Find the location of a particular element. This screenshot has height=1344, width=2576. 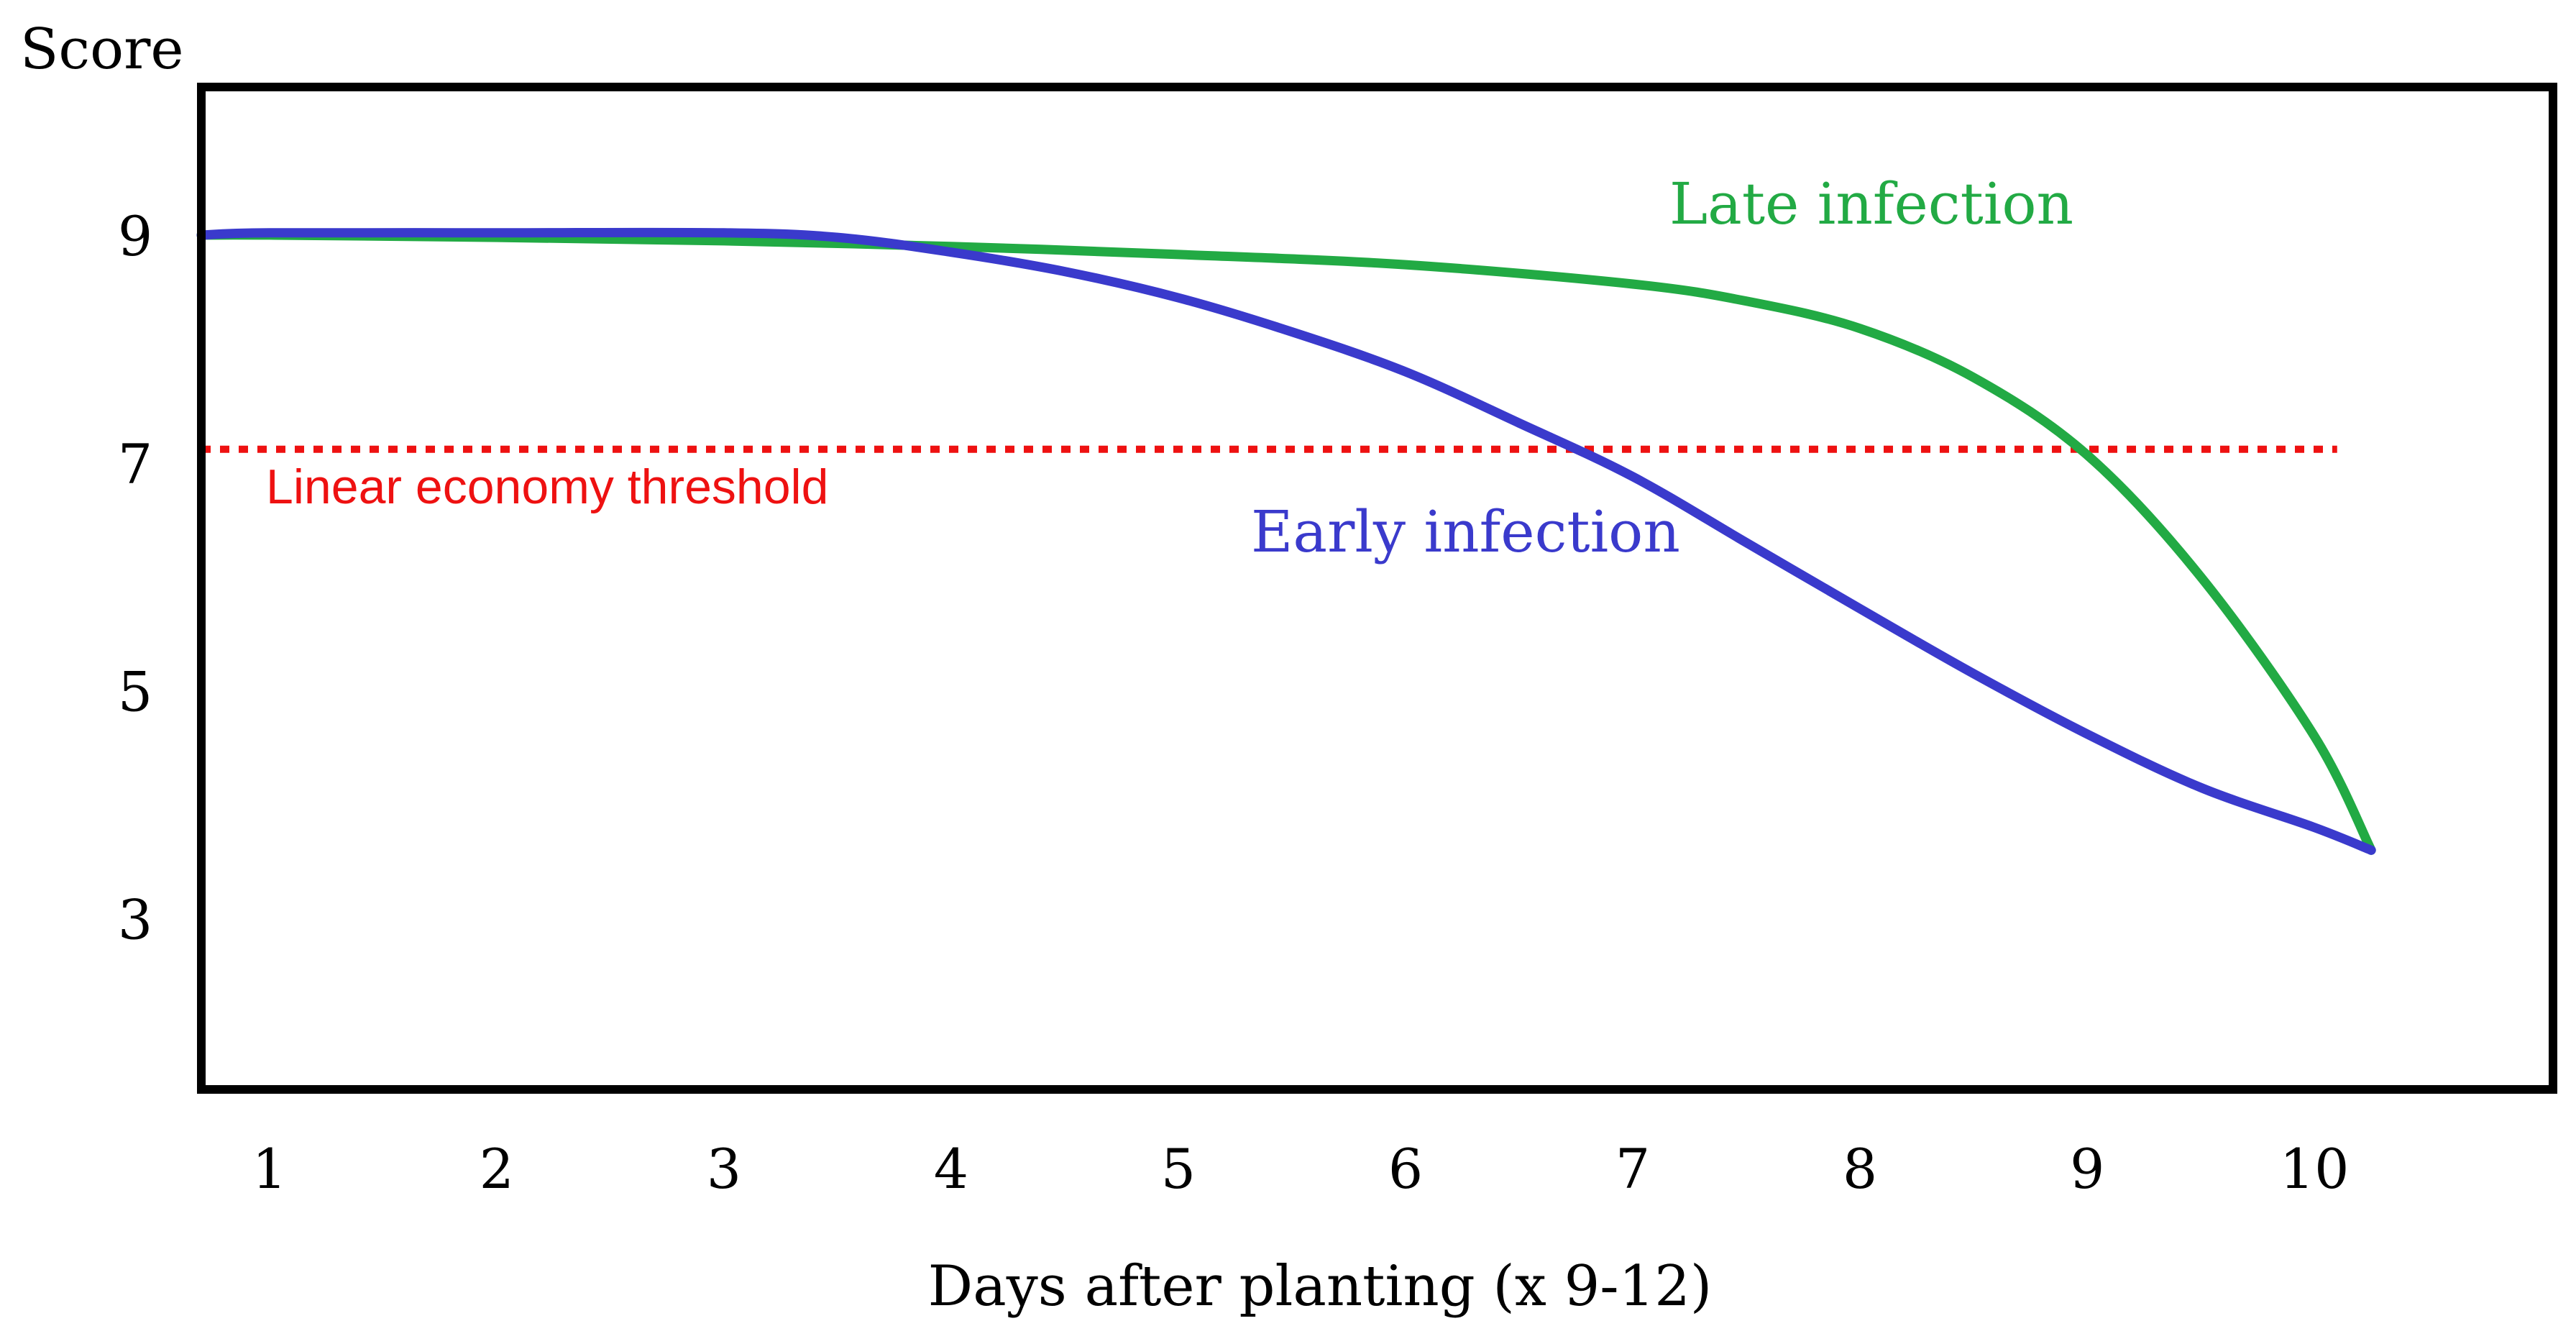

series-label-early-infection: Early infection is located at coordinates (1465, 531).